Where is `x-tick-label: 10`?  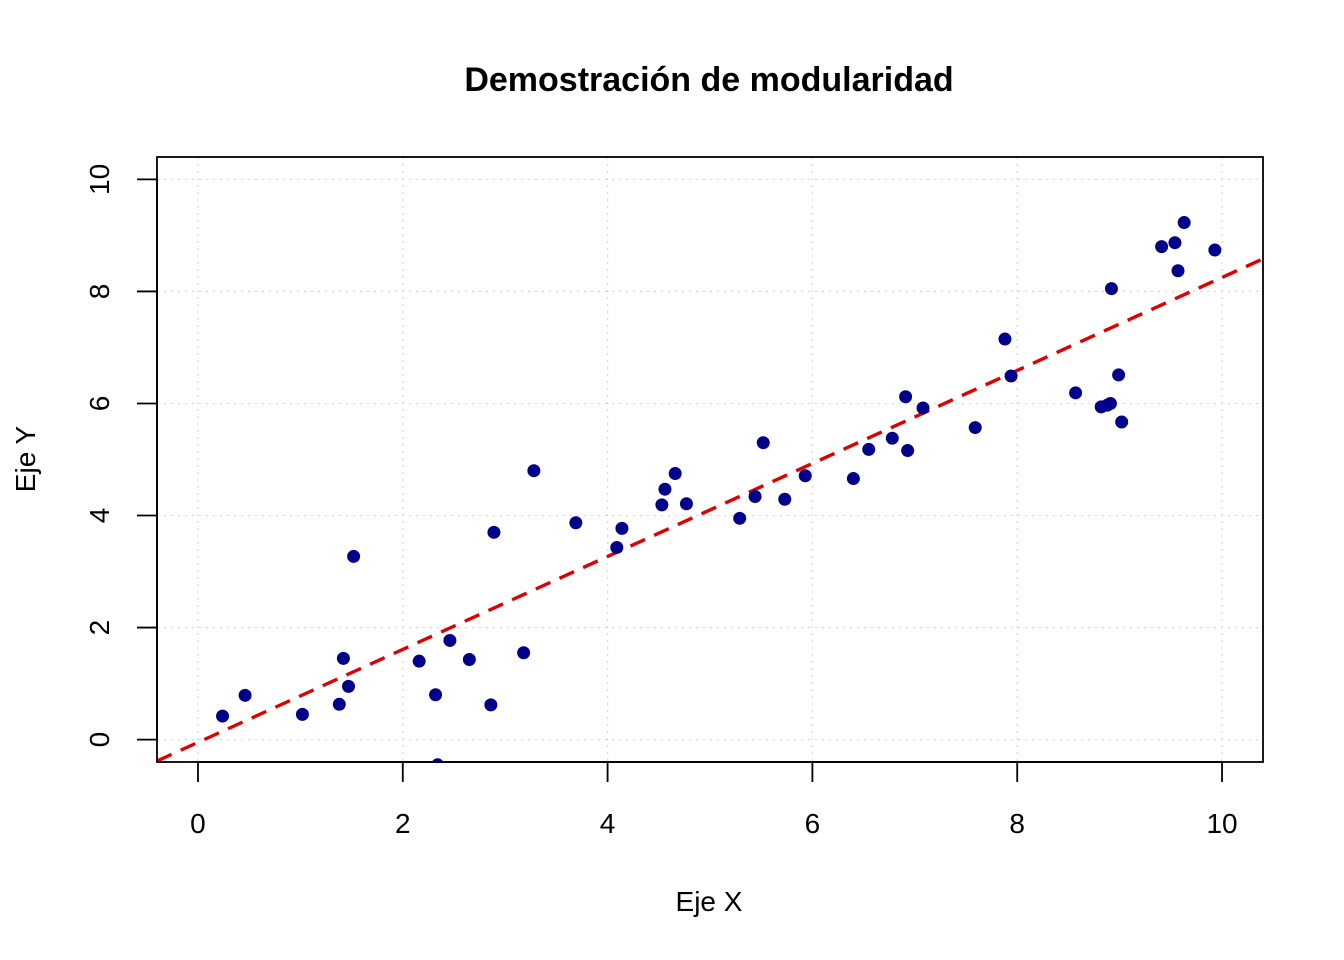 x-tick-label: 10 is located at coordinates (1221, 823).